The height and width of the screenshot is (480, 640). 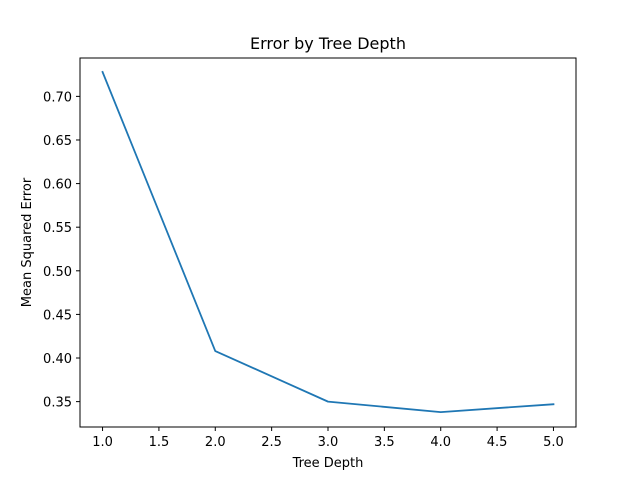 What do you see at coordinates (440, 442) in the screenshot?
I see `x-tick-label: 4.0` at bounding box center [440, 442].